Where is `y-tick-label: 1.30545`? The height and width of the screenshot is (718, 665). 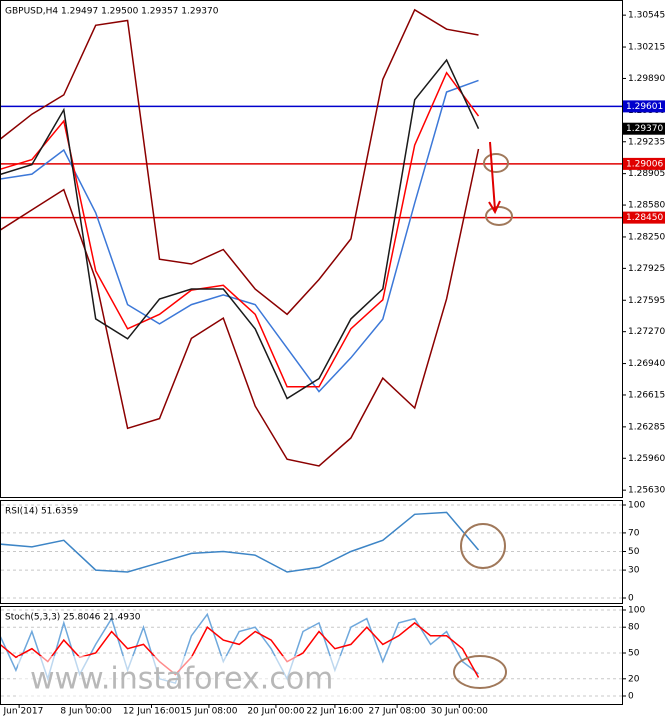
y-tick-label: 1.30545 is located at coordinates (646, 16).